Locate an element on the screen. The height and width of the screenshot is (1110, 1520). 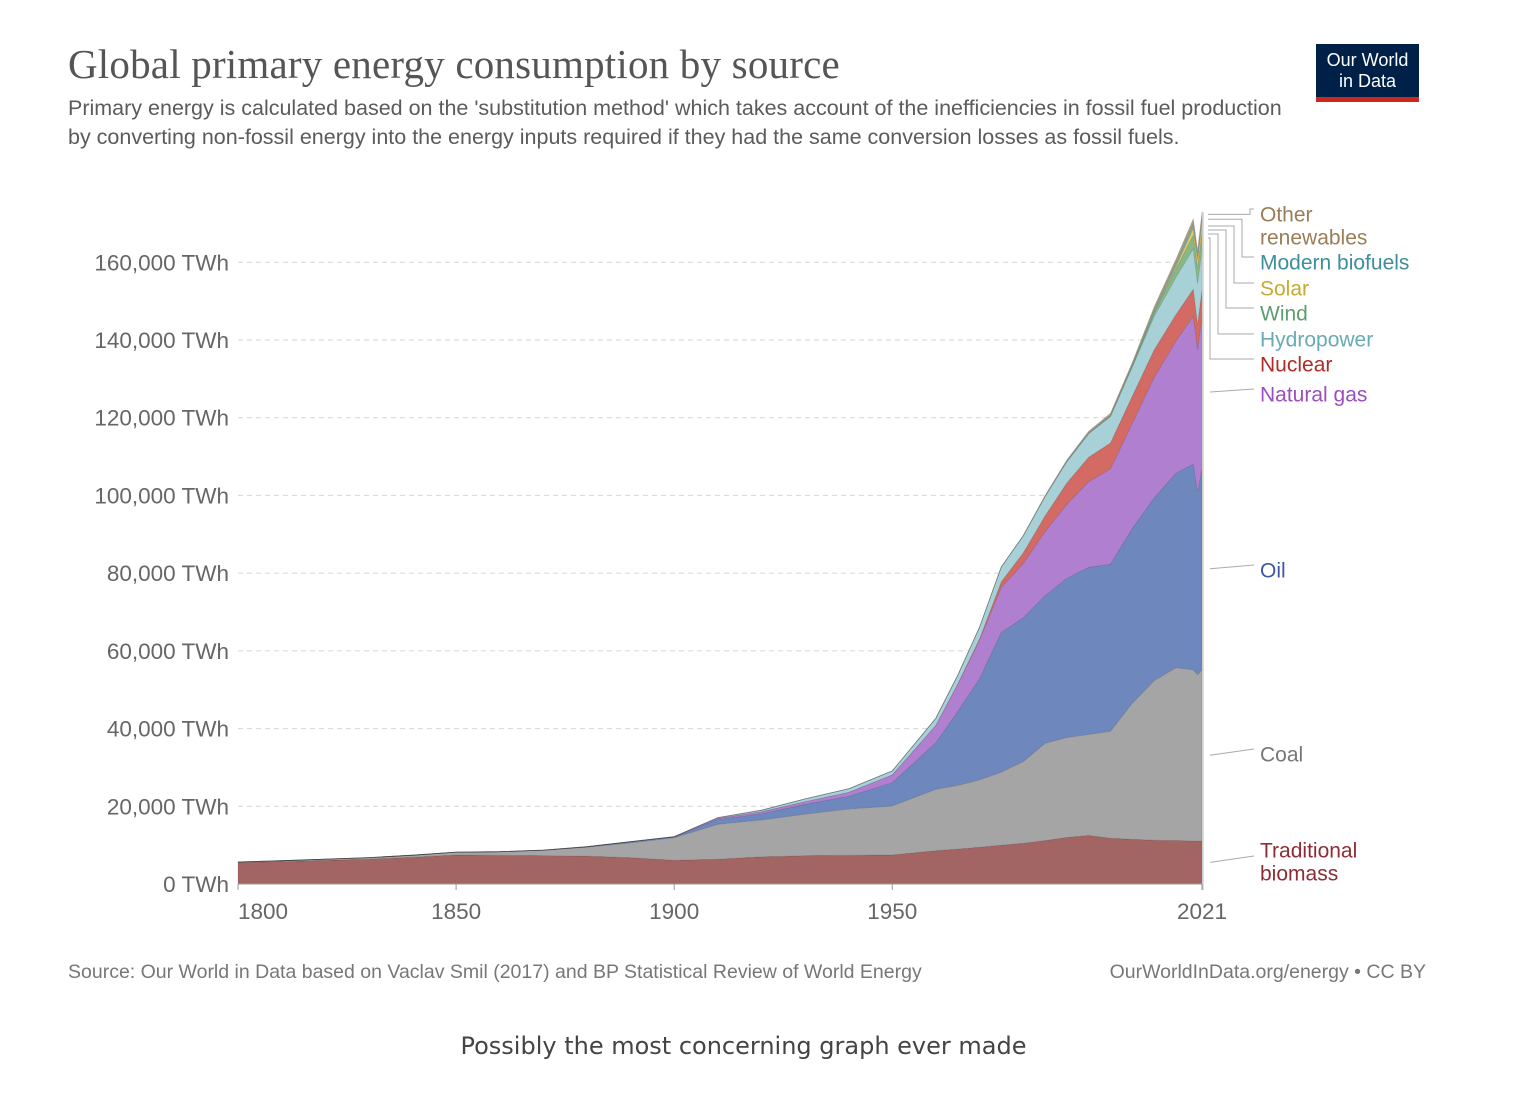
x-tick-label: 1900 is located at coordinates (674, 911).